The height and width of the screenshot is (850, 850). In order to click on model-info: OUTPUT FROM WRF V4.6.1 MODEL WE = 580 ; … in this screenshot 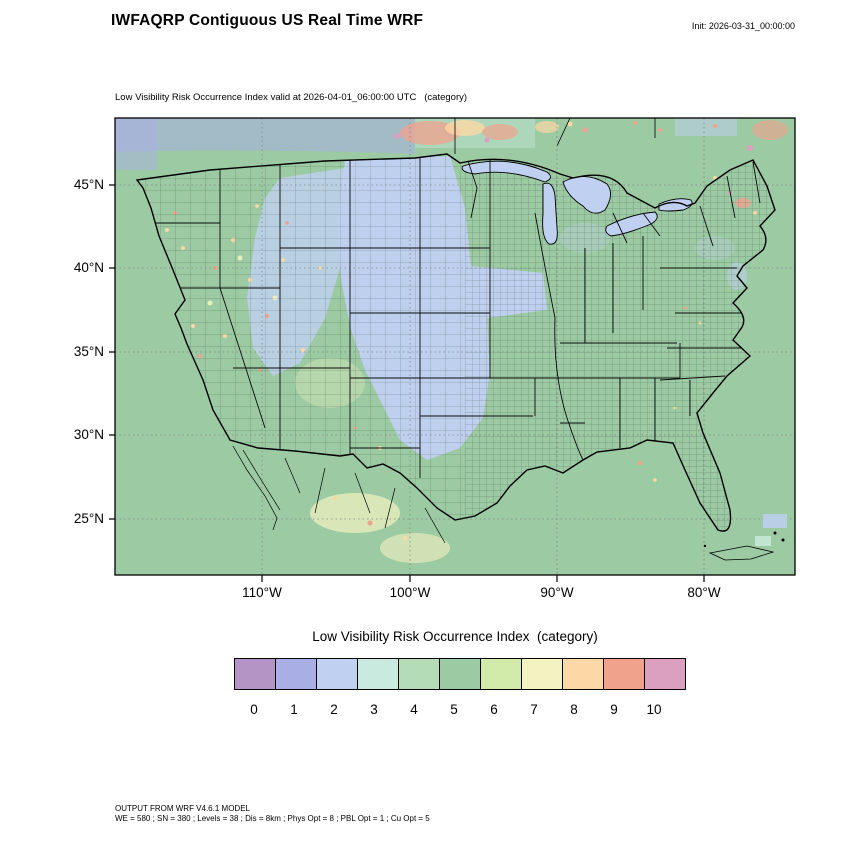, I will do `click(272, 814)`.